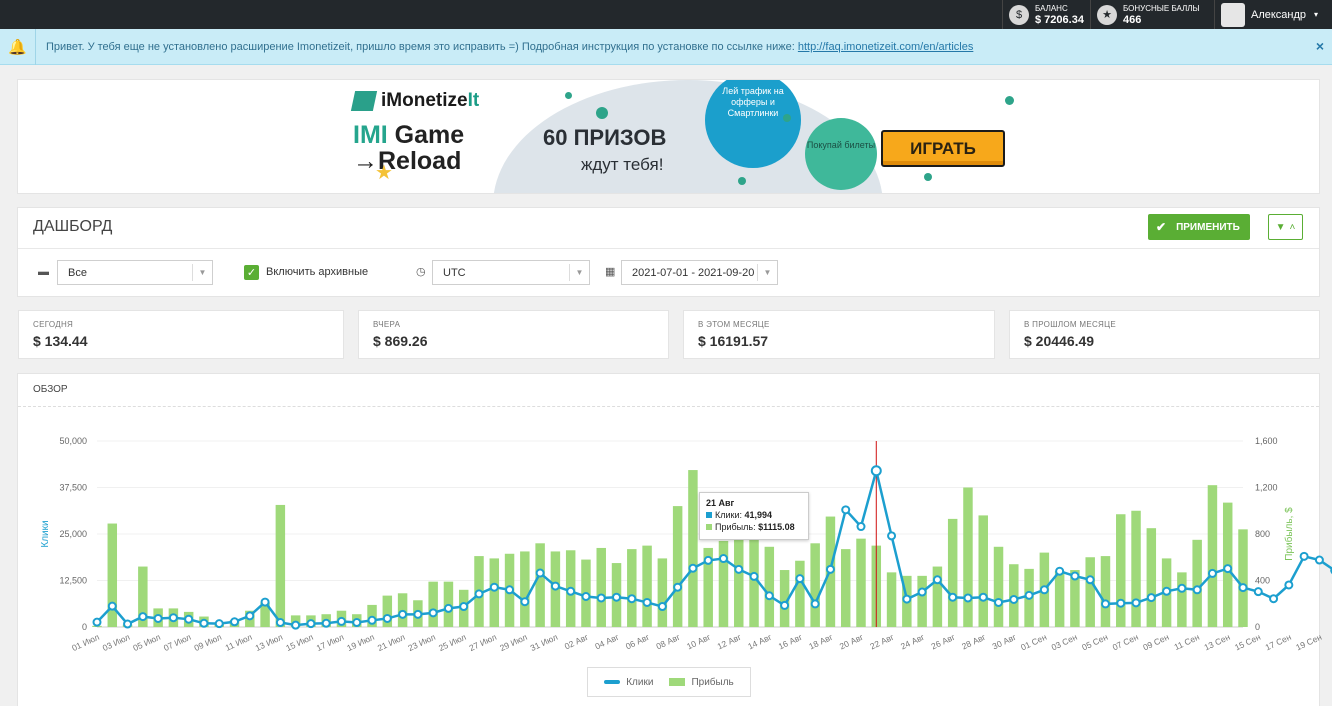  I want to click on tooltip-date: 21 Авг, so click(720, 503).